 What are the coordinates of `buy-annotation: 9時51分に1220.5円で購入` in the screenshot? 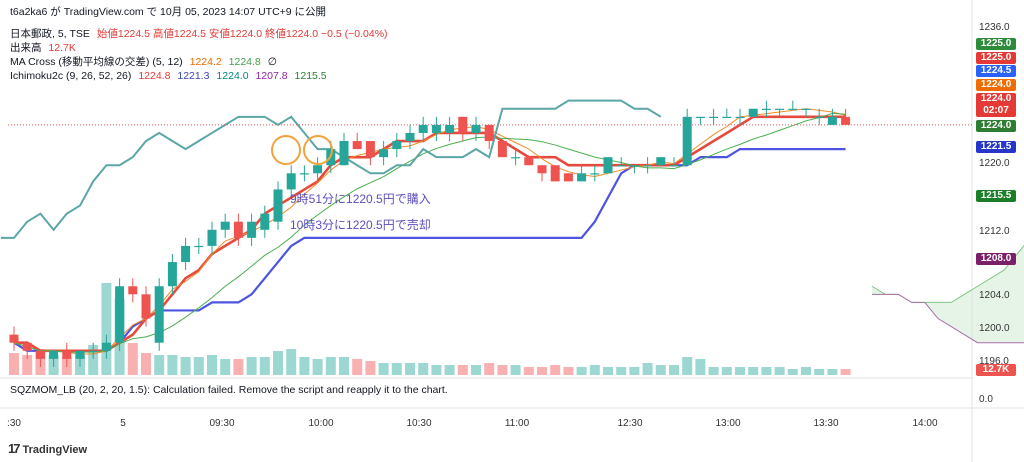 It's located at (360, 199).